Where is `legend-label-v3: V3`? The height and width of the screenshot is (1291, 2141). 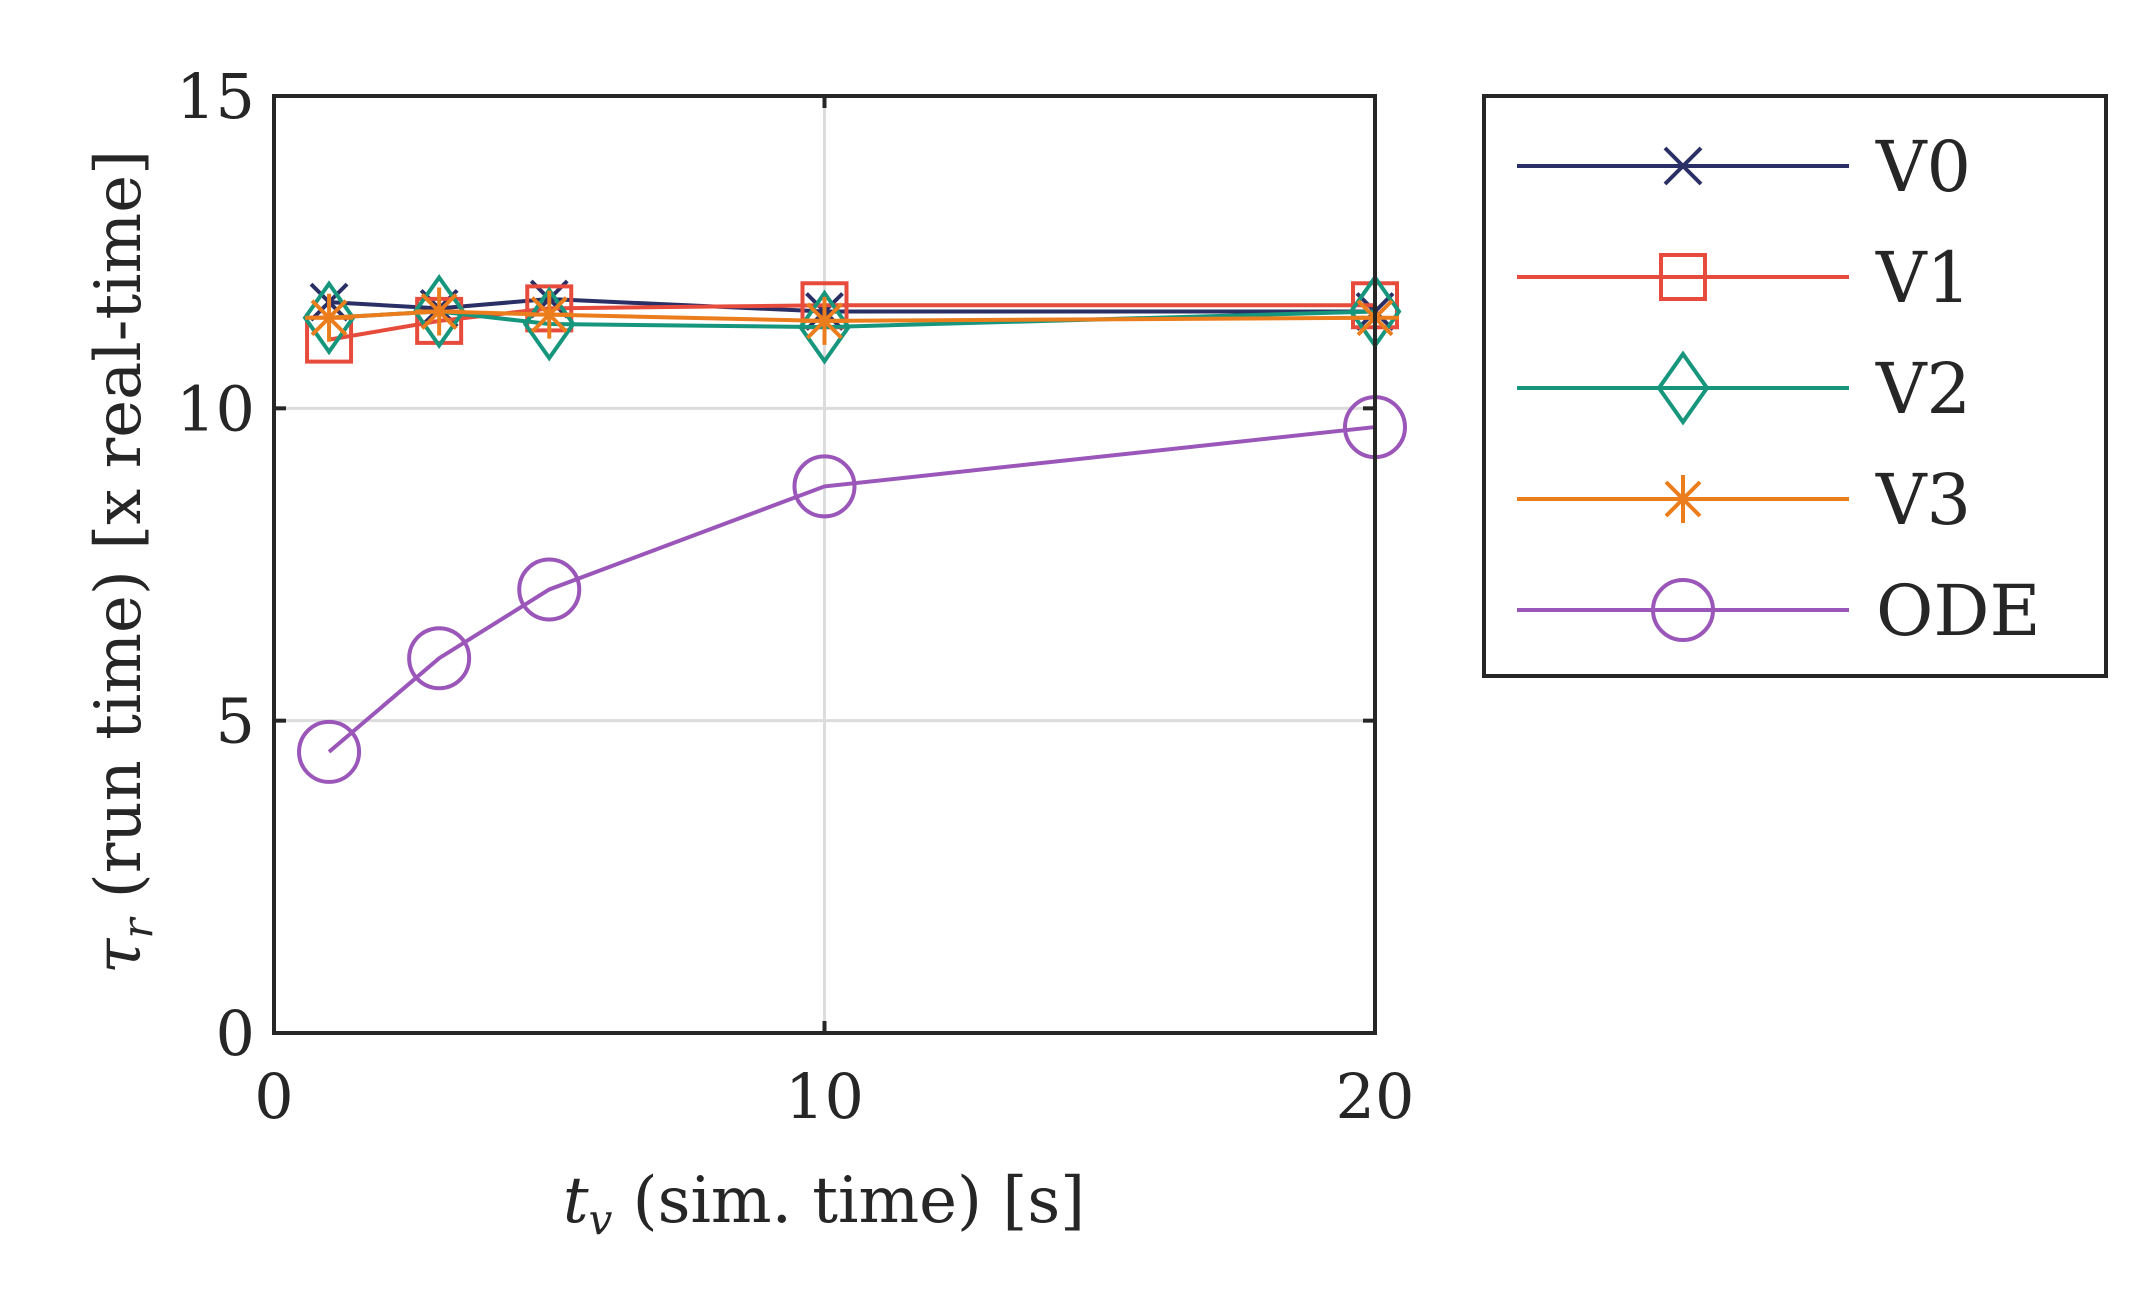
legend-label-v3: V3 is located at coordinates (1923, 500).